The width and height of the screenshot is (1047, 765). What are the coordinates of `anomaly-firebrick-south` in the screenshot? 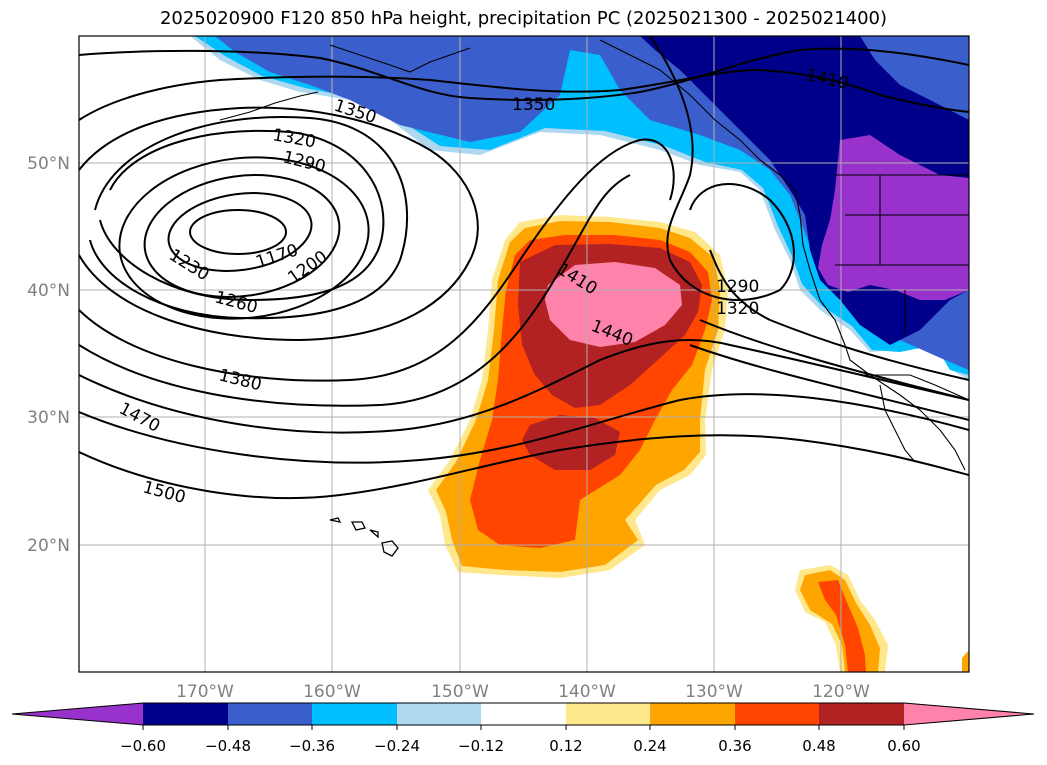 It's located at (571, 442).